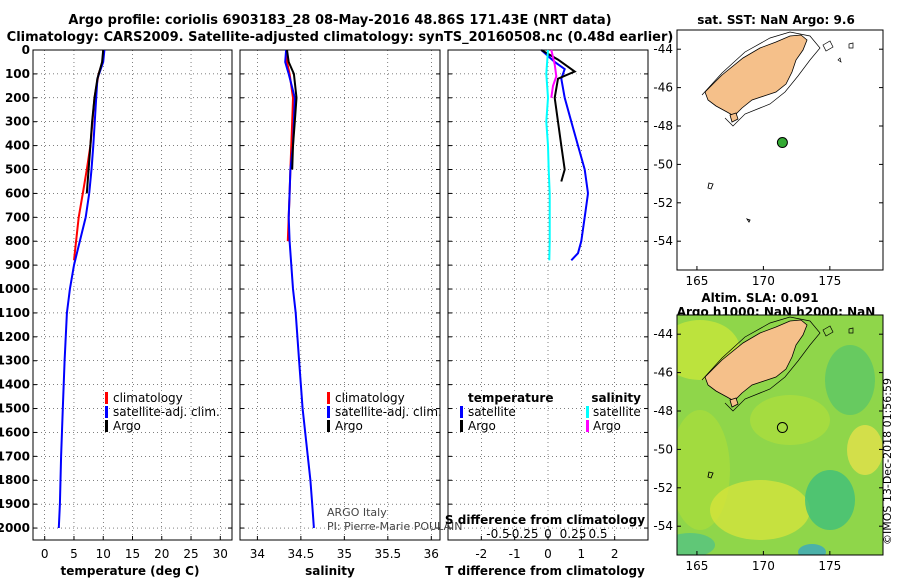 The height and width of the screenshot is (580, 900). What do you see at coordinates (663, 88) in the screenshot?
I see `map-lat-label: -46` at bounding box center [663, 88].